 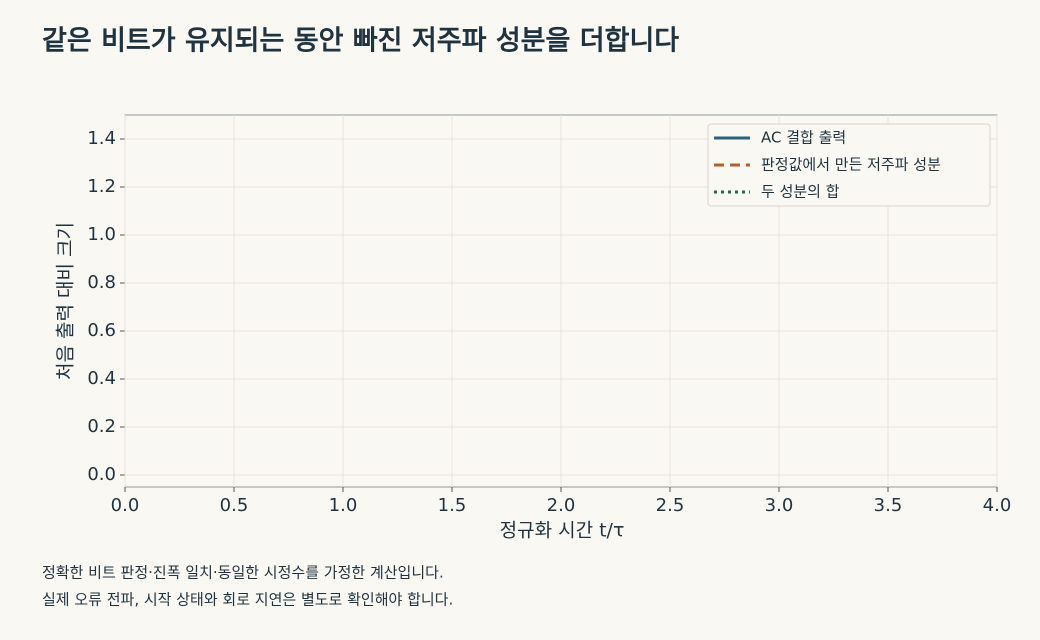 What do you see at coordinates (562, 531) in the screenshot?
I see `x-axis-label: 정규화 시간 t/τ` at bounding box center [562, 531].